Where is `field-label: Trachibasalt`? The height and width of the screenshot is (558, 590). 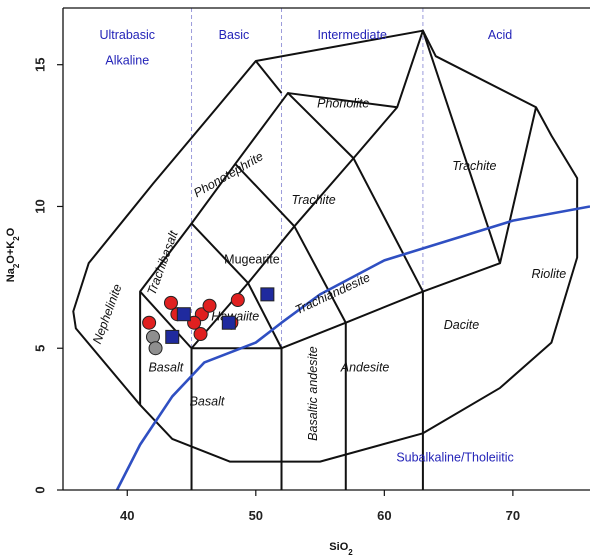
field-label: Trachibasalt is located at coordinates (163, 263).